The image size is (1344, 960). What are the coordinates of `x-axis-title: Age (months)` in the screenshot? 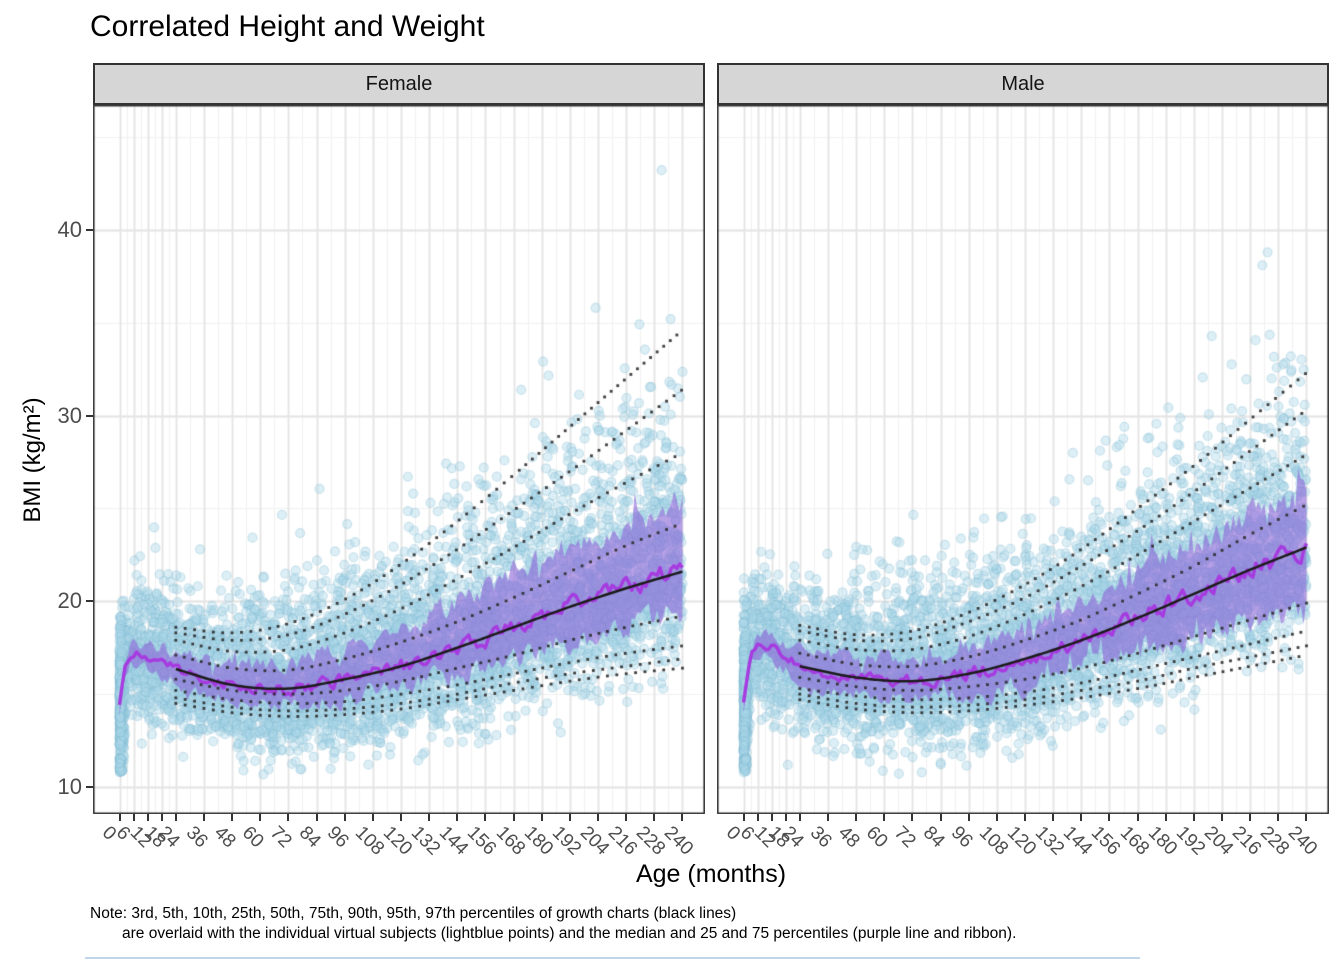 It's located at (711, 874).